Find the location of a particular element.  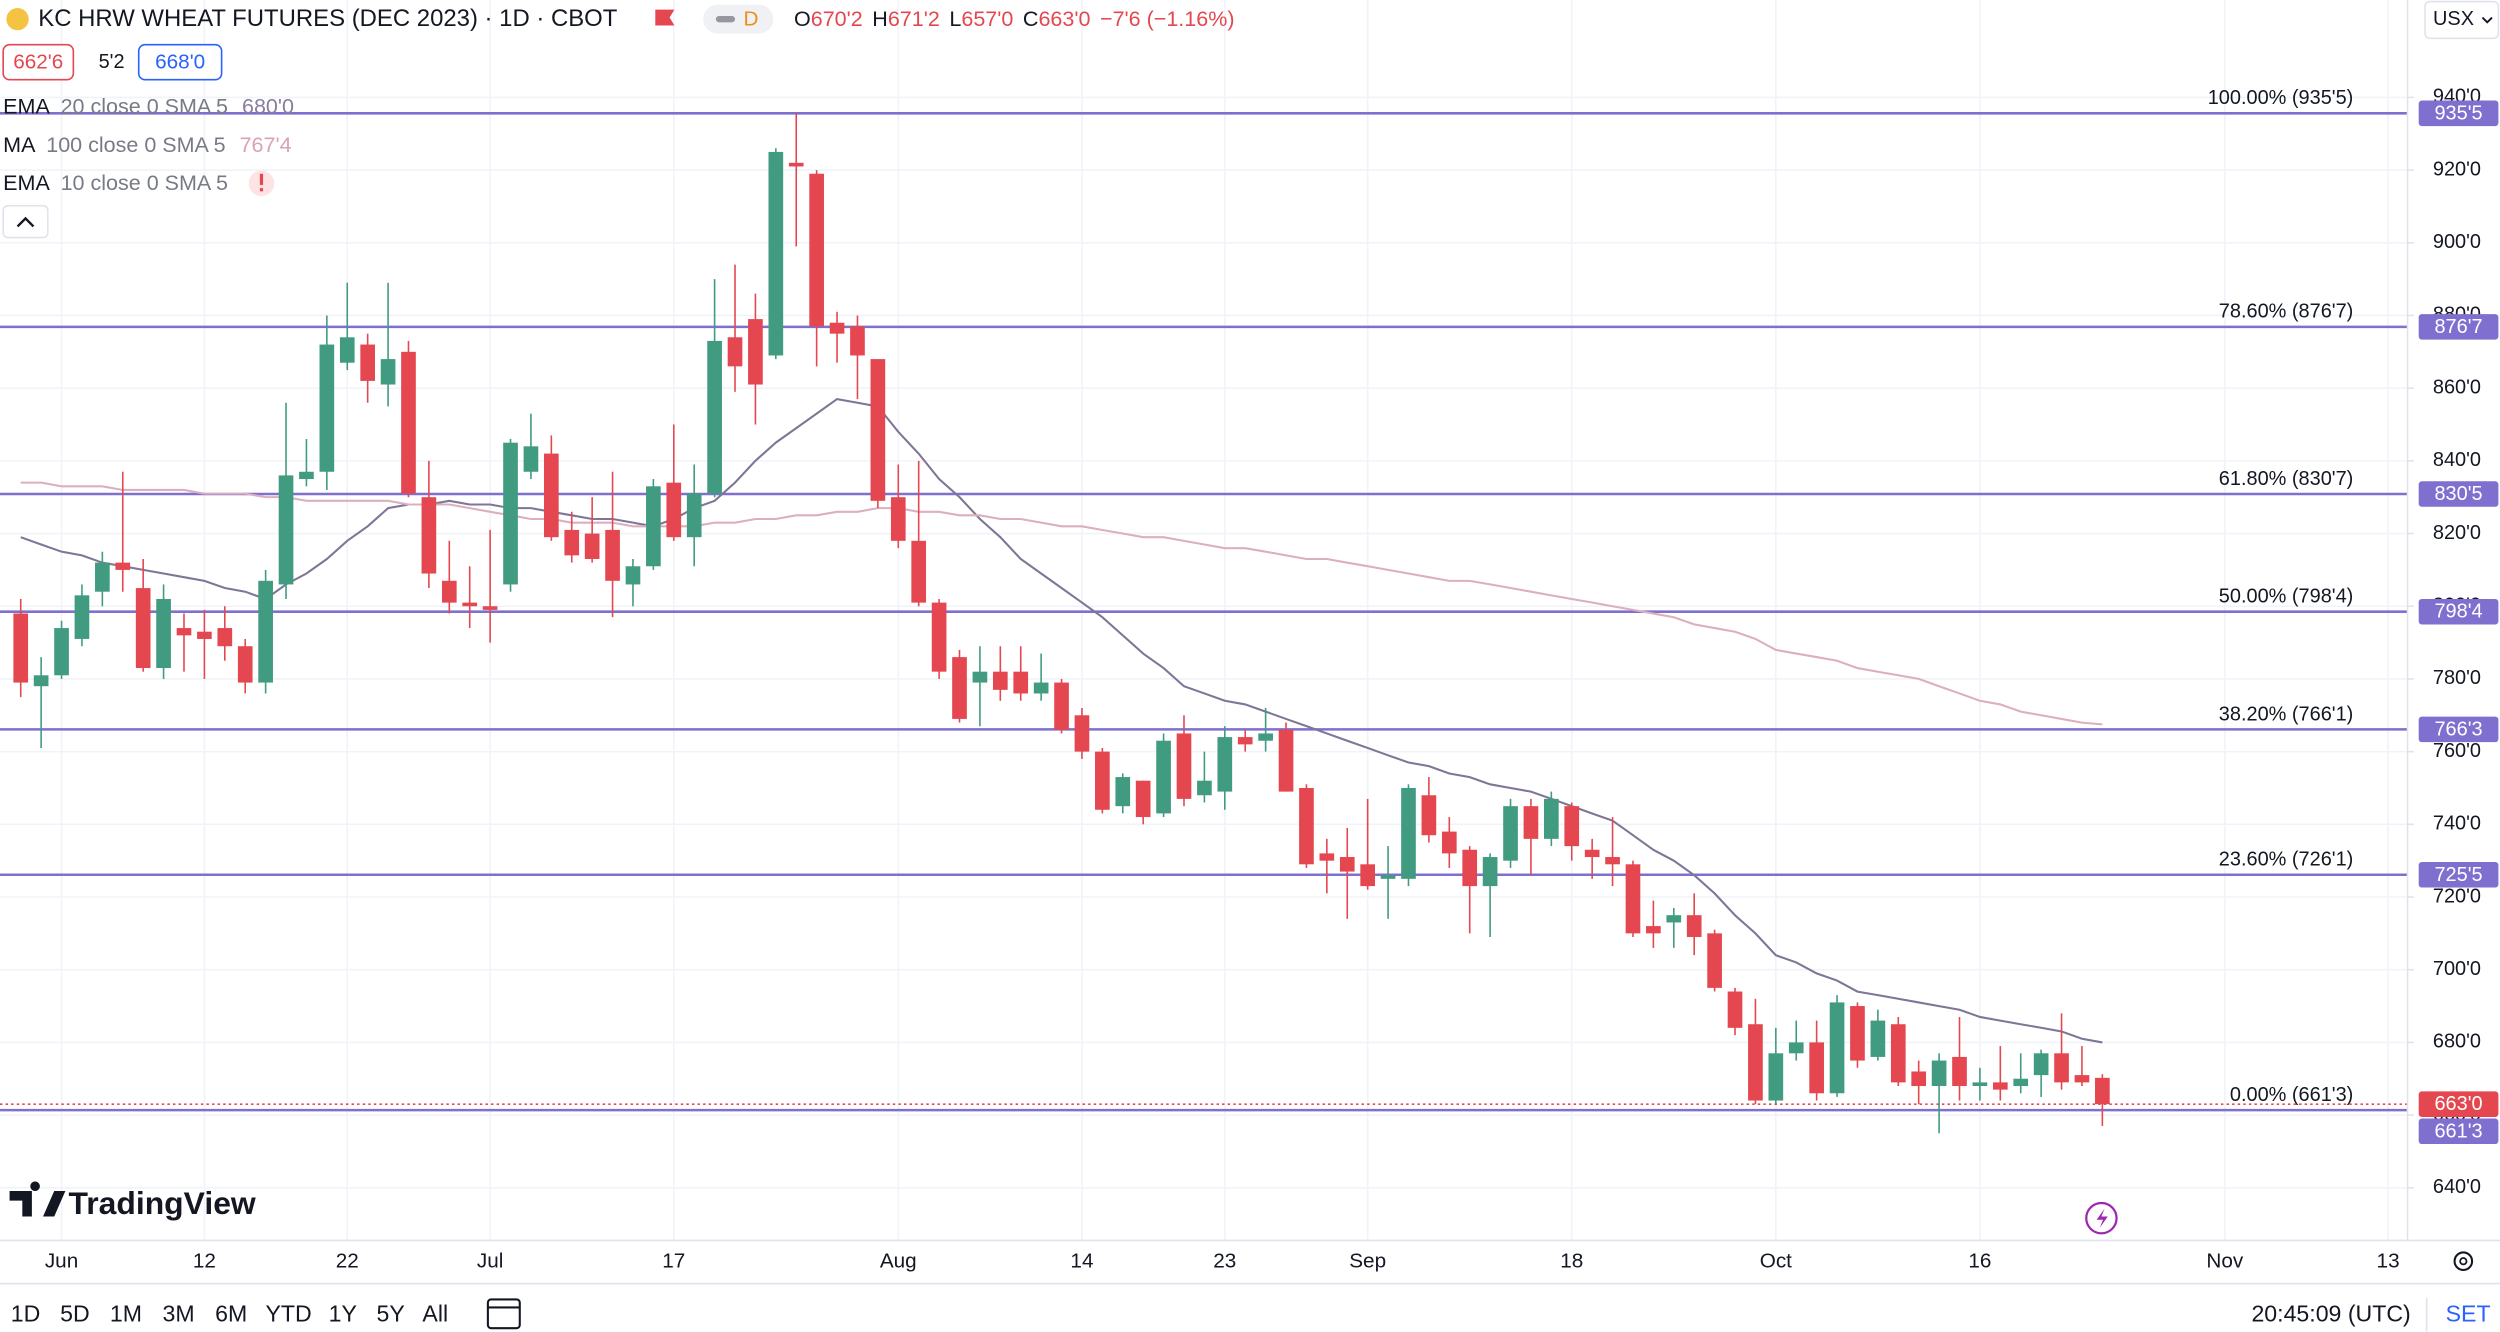

warning-mark is located at coordinates (261, 179).